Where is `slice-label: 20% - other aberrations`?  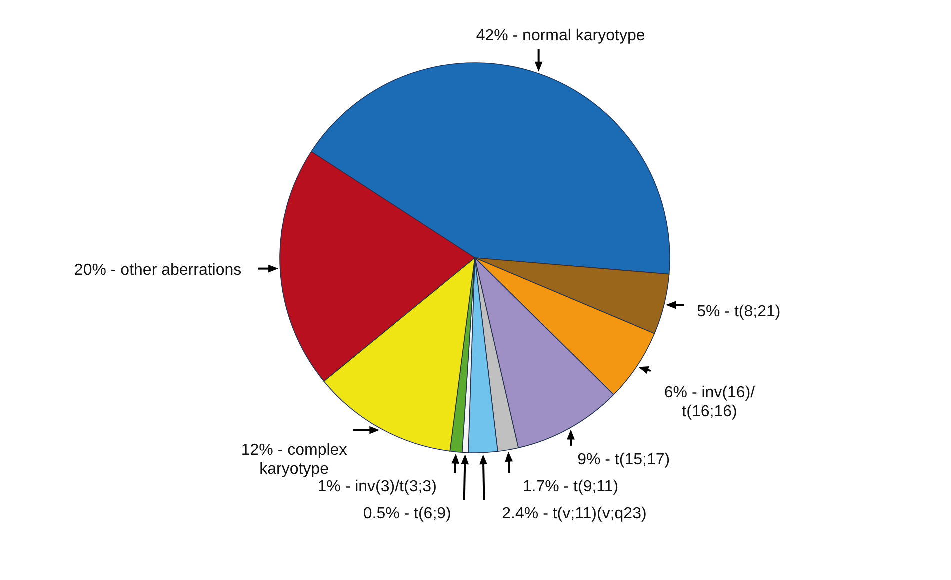
slice-label: 20% - other aberrations is located at coordinates (158, 271).